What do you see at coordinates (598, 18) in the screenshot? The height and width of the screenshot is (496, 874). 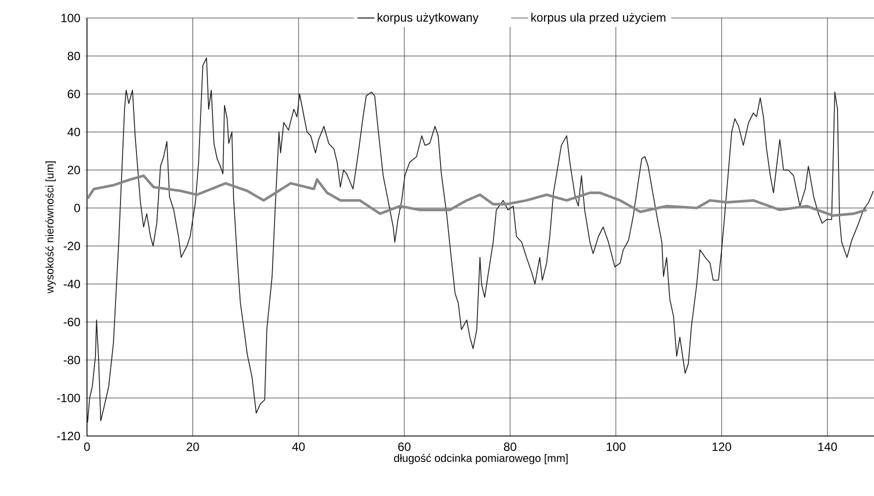 I see `legend-label: korpus ula przed użyciem` at bounding box center [598, 18].